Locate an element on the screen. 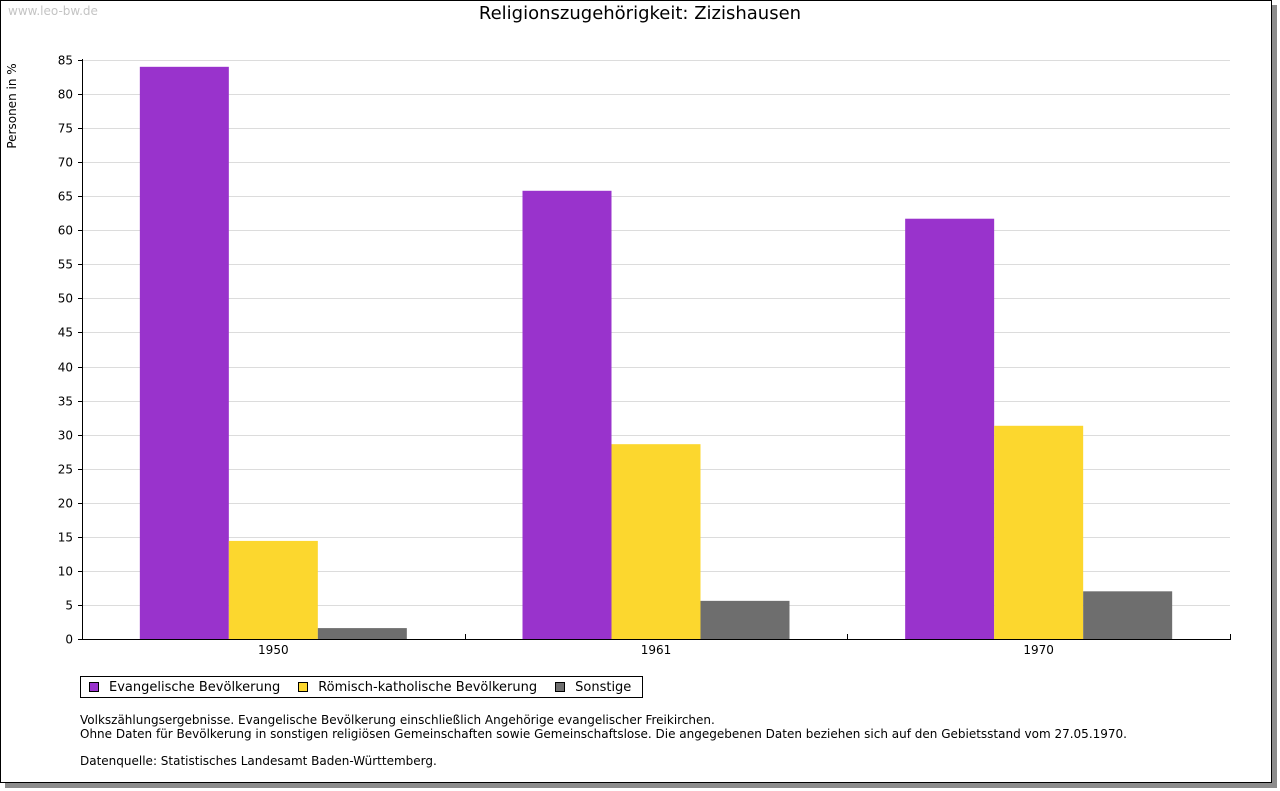  legend-item: Evangelische Bevölkerung is located at coordinates (184, 687).